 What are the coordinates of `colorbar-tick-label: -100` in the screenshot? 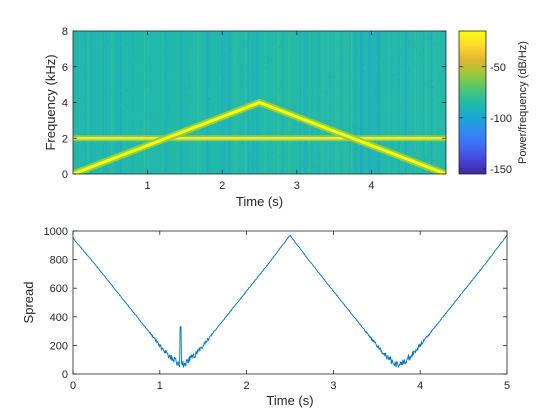 It's located at (501, 119).